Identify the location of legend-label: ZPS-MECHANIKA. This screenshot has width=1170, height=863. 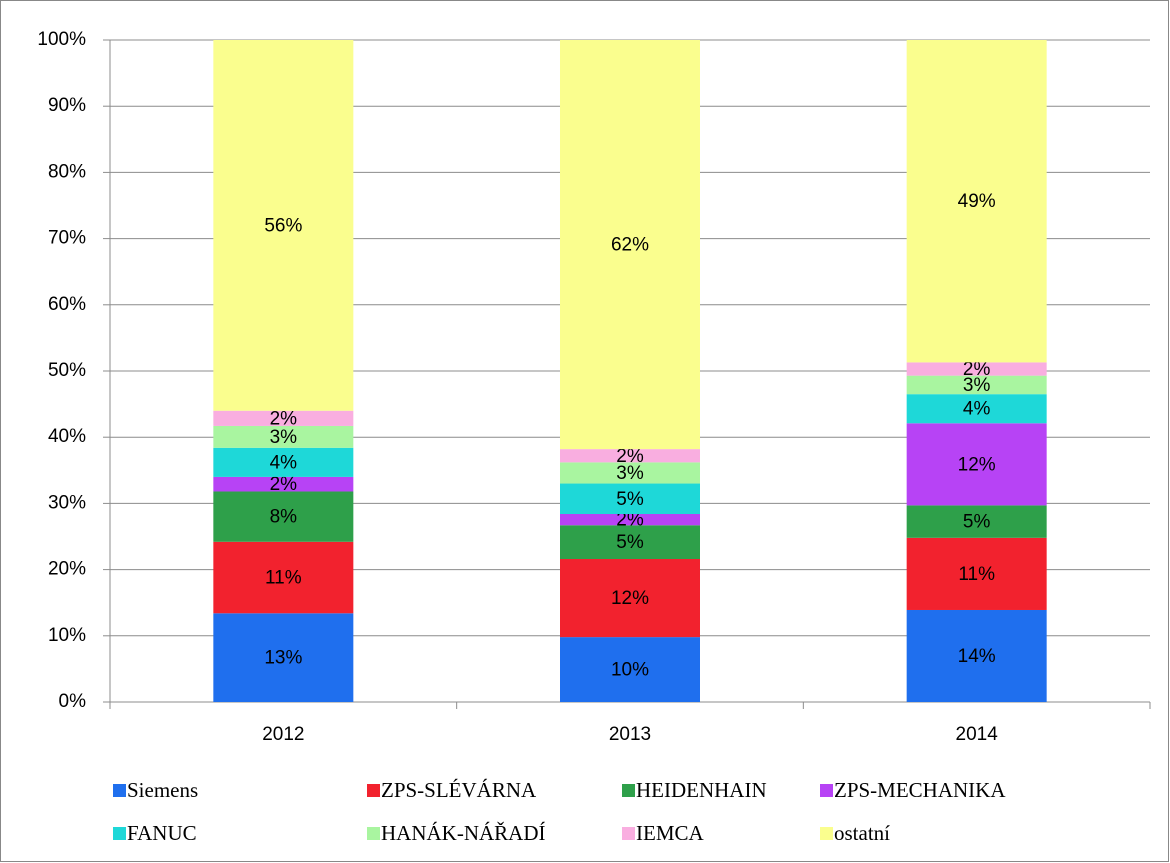
(920, 790).